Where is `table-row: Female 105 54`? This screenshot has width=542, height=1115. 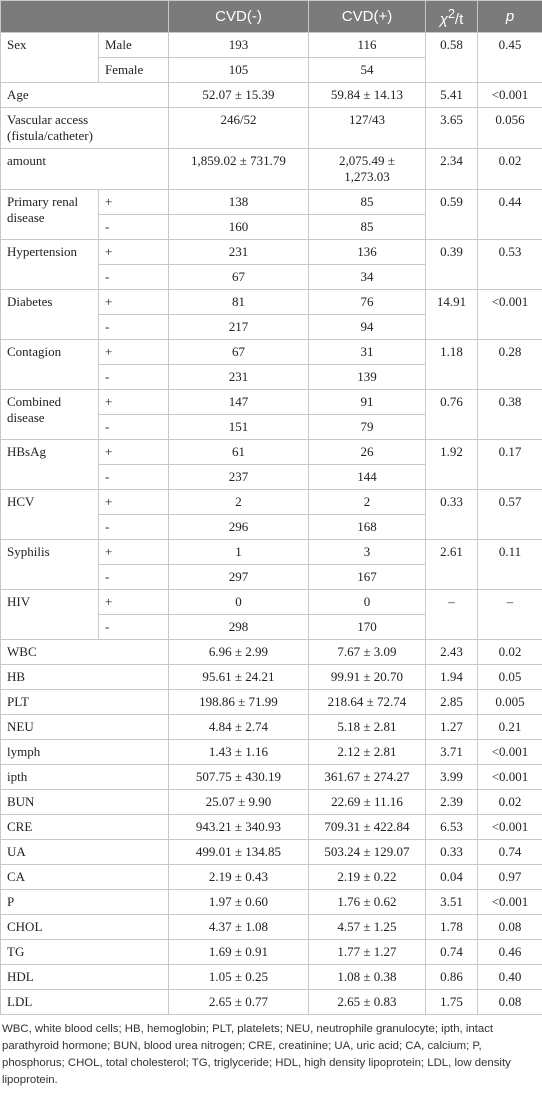
table-row: Female 105 54 is located at coordinates (271, 70).